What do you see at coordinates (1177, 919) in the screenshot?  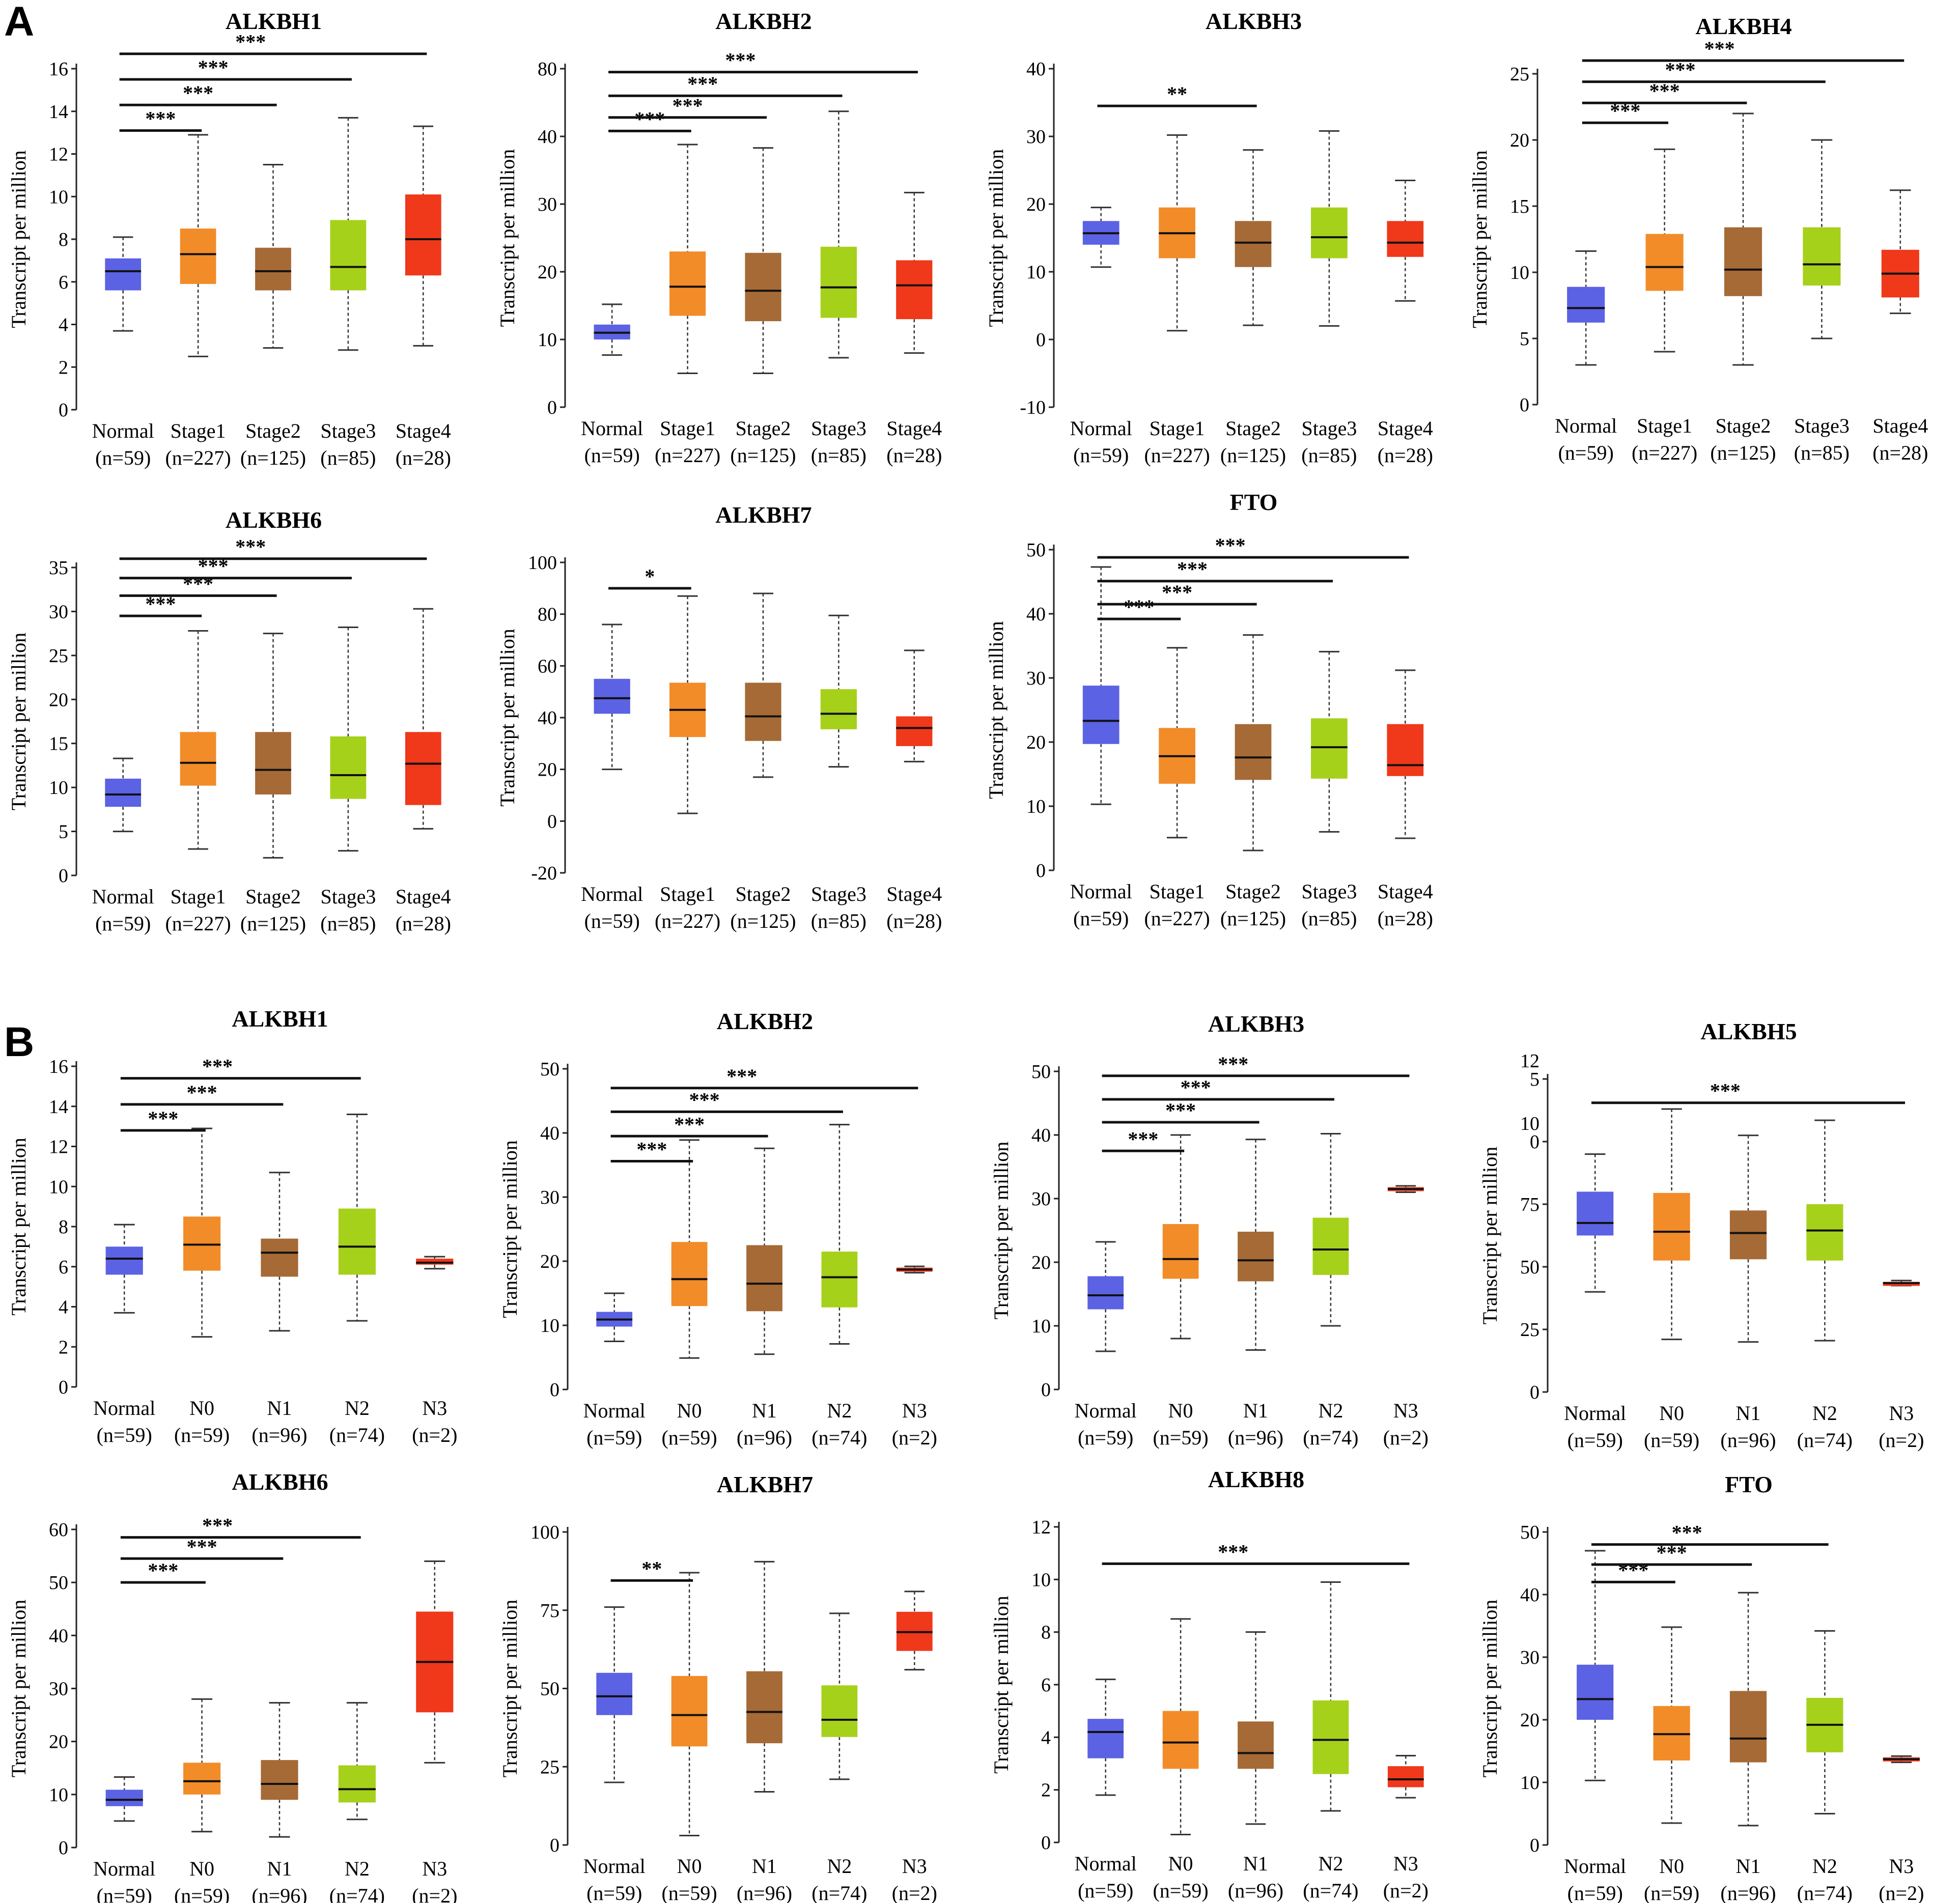 I see `x-n-label: (n=227)` at bounding box center [1177, 919].